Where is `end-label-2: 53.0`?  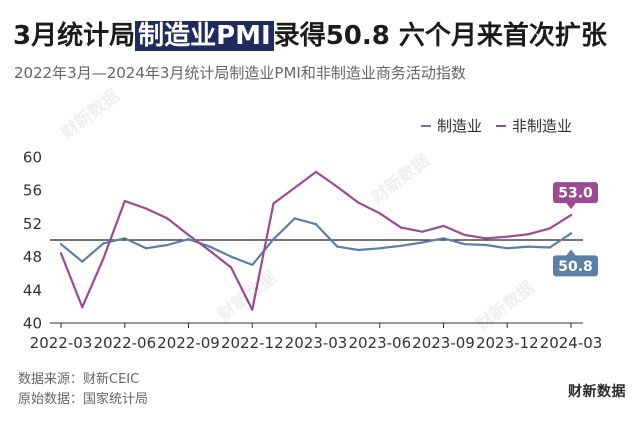 end-label-2: 53.0 is located at coordinates (575, 196).